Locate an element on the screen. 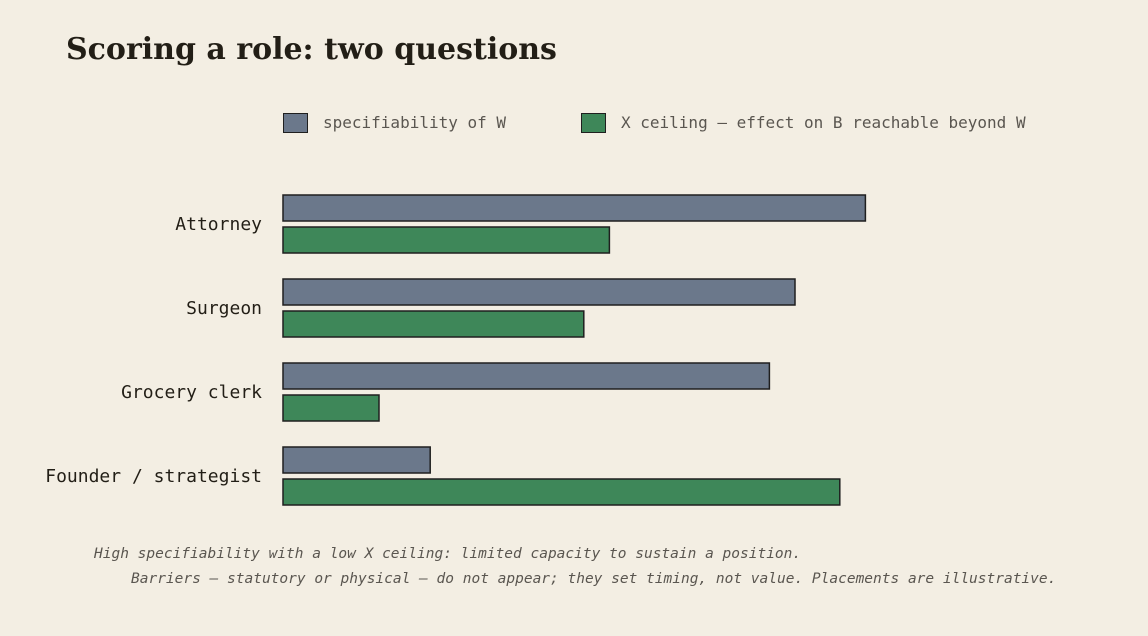  bar-surgeon-x-ceiling is located at coordinates (433, 324).